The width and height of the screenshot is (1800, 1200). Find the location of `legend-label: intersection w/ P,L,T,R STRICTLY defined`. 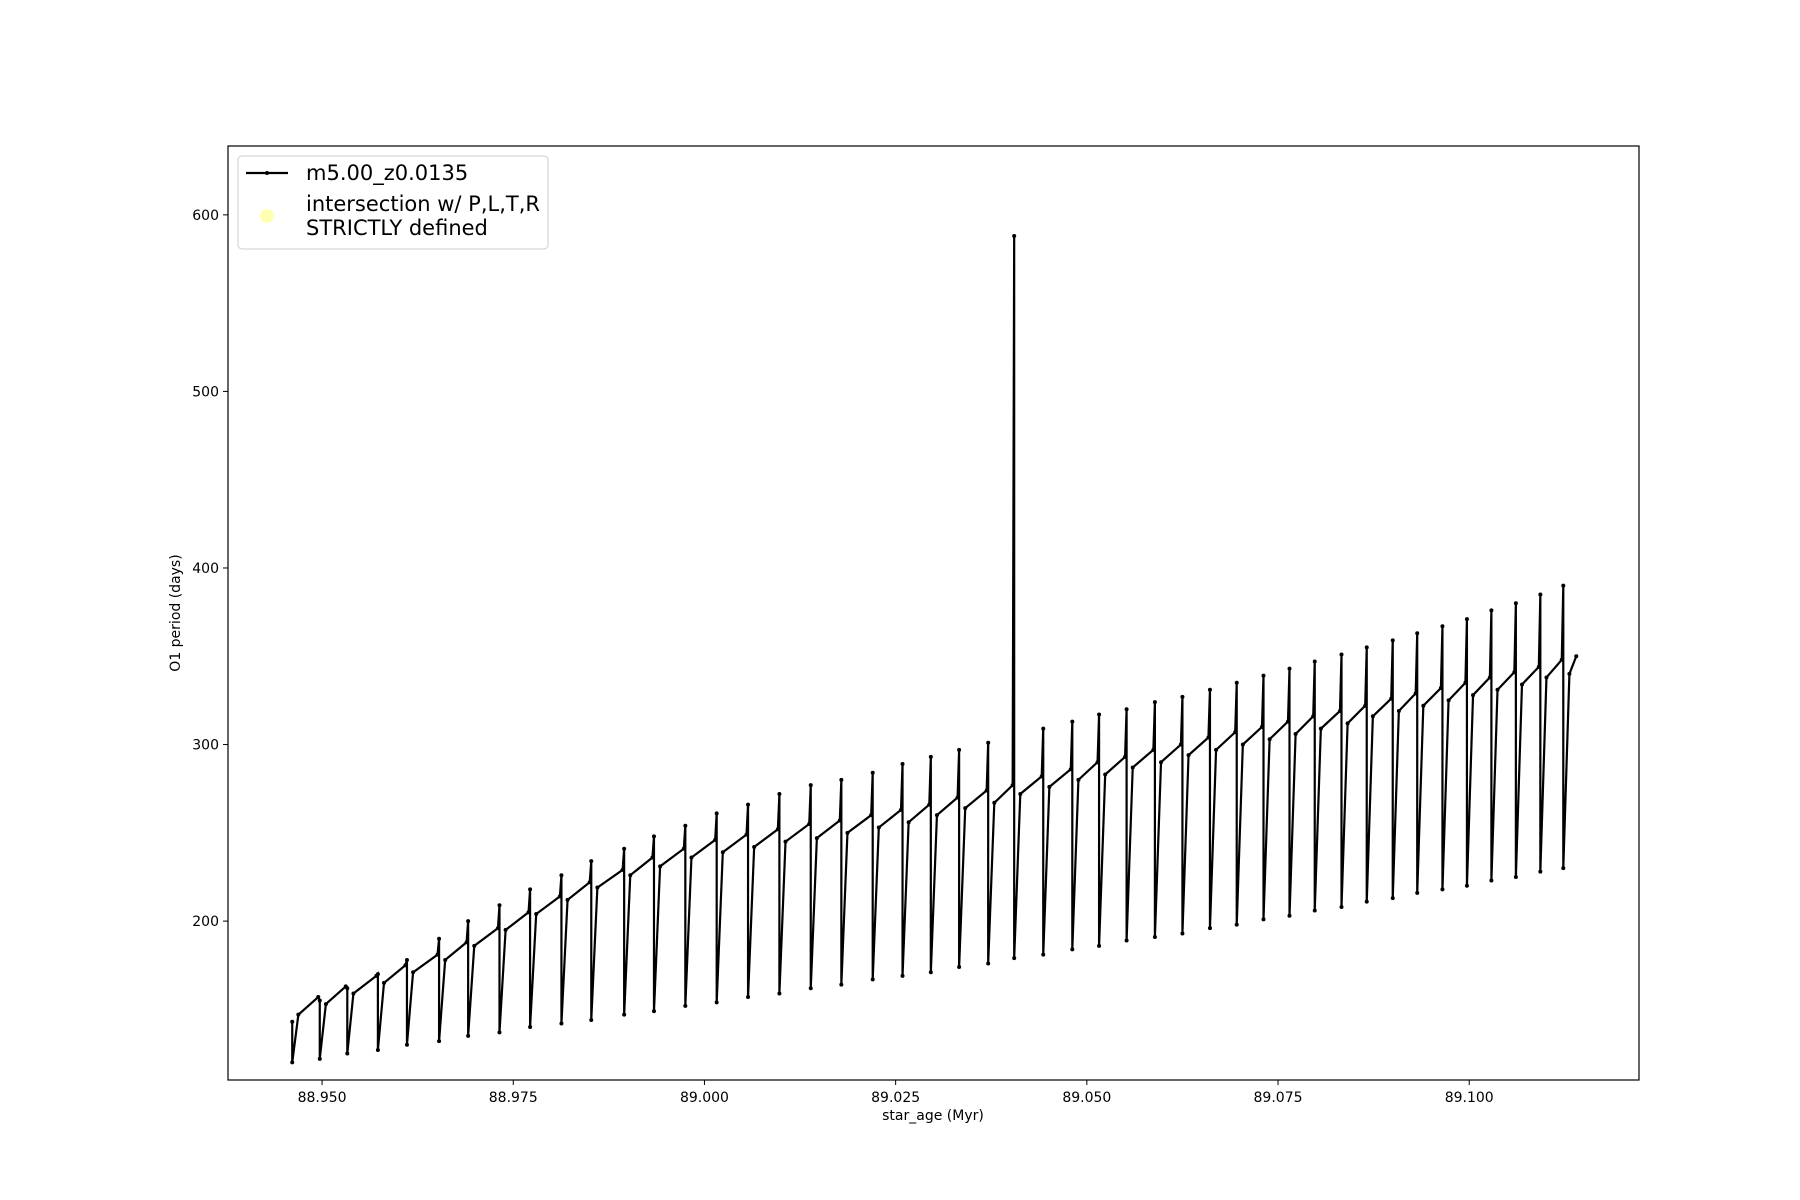

legend-label: intersection w/ P,L,T,R STRICTLY defined is located at coordinates (423, 216).